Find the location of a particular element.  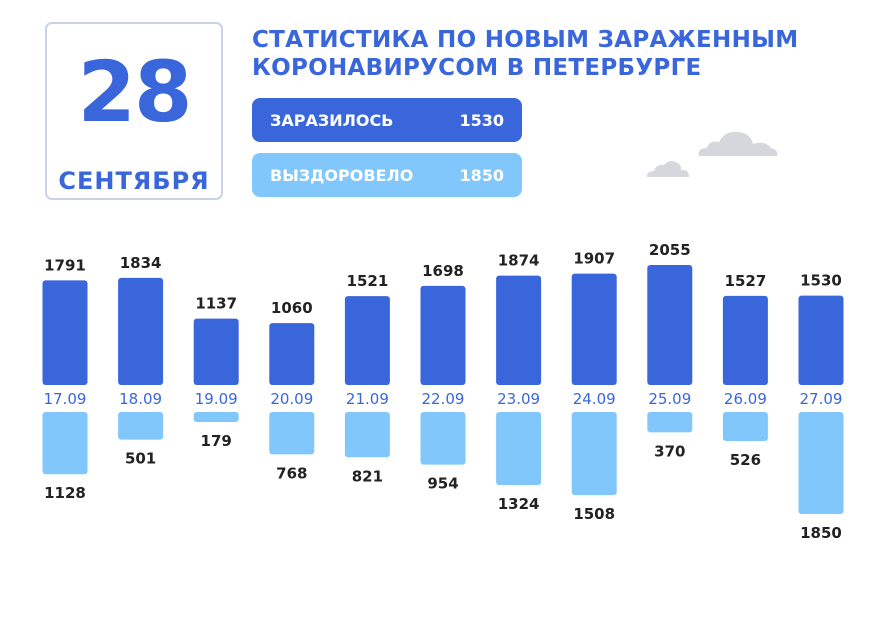

infected-value-label: 2055 is located at coordinates (670, 250).